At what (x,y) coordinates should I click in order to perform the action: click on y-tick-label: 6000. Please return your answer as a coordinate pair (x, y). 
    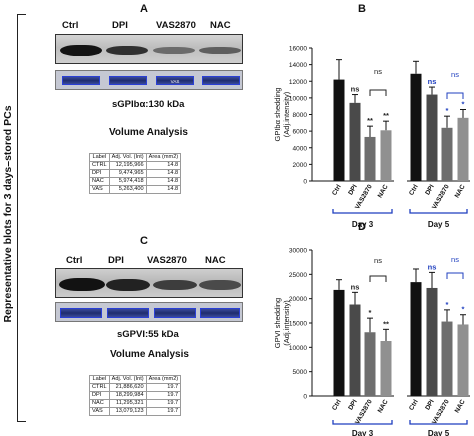
    Looking at the image, I should click on (300, 132).